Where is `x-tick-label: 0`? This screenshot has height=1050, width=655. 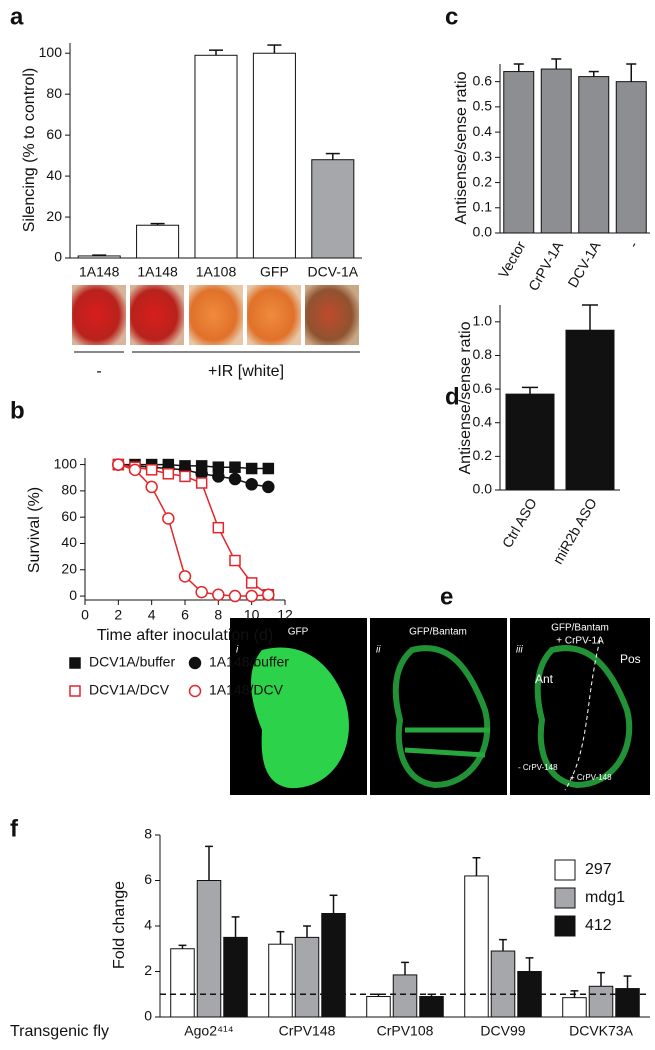
x-tick-label: 0 is located at coordinates (85, 615).